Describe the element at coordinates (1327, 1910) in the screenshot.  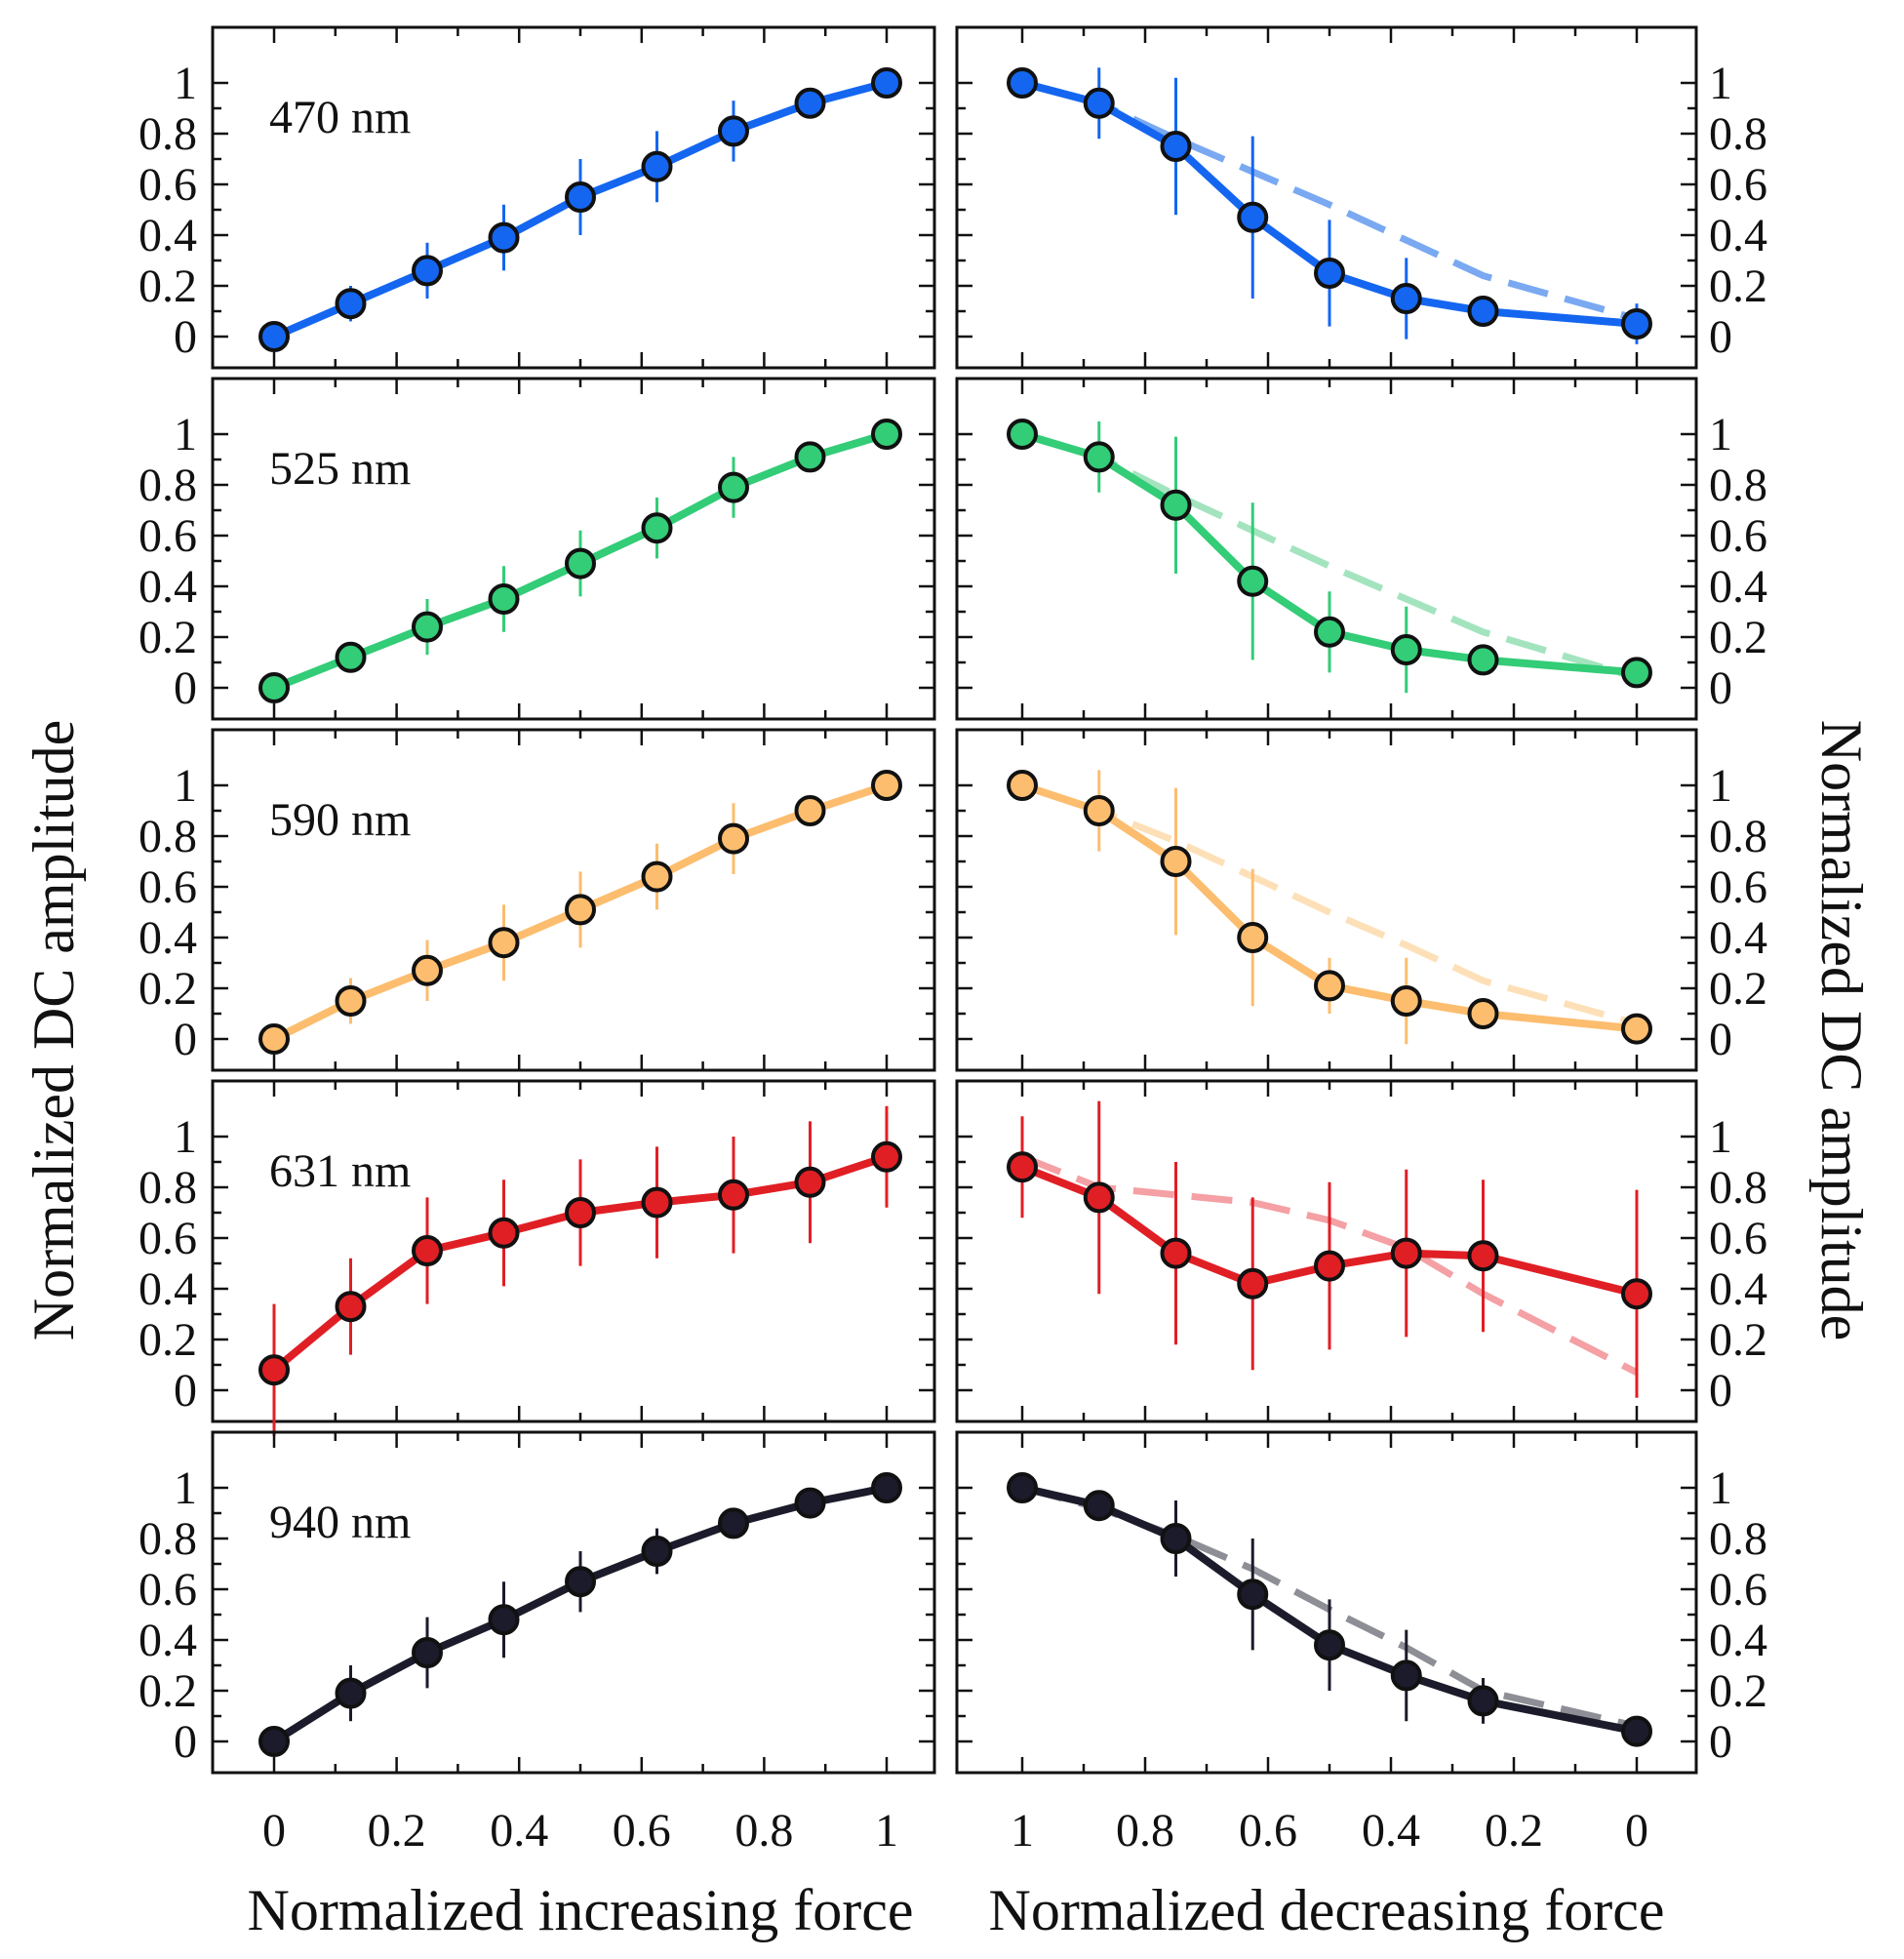
I see `xlabel-right: Normalized decreasing force` at that location.